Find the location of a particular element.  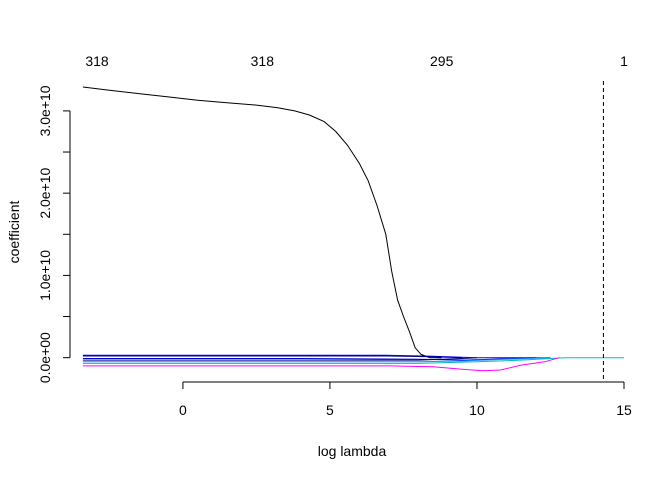

x-axis-title: log lambda is located at coordinates (352, 451).